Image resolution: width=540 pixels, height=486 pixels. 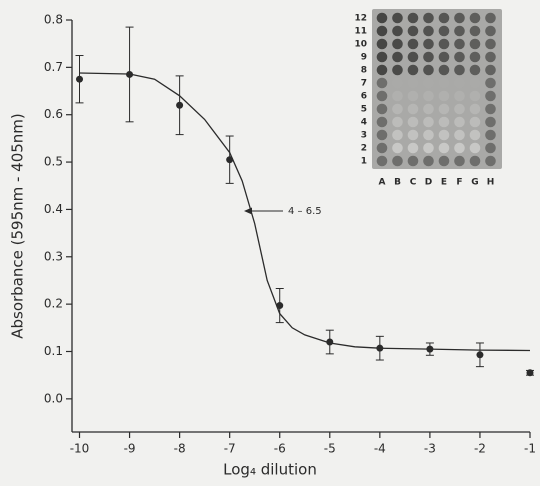 I want to click on y-tick-label: 0.5, so click(x=53, y=162).